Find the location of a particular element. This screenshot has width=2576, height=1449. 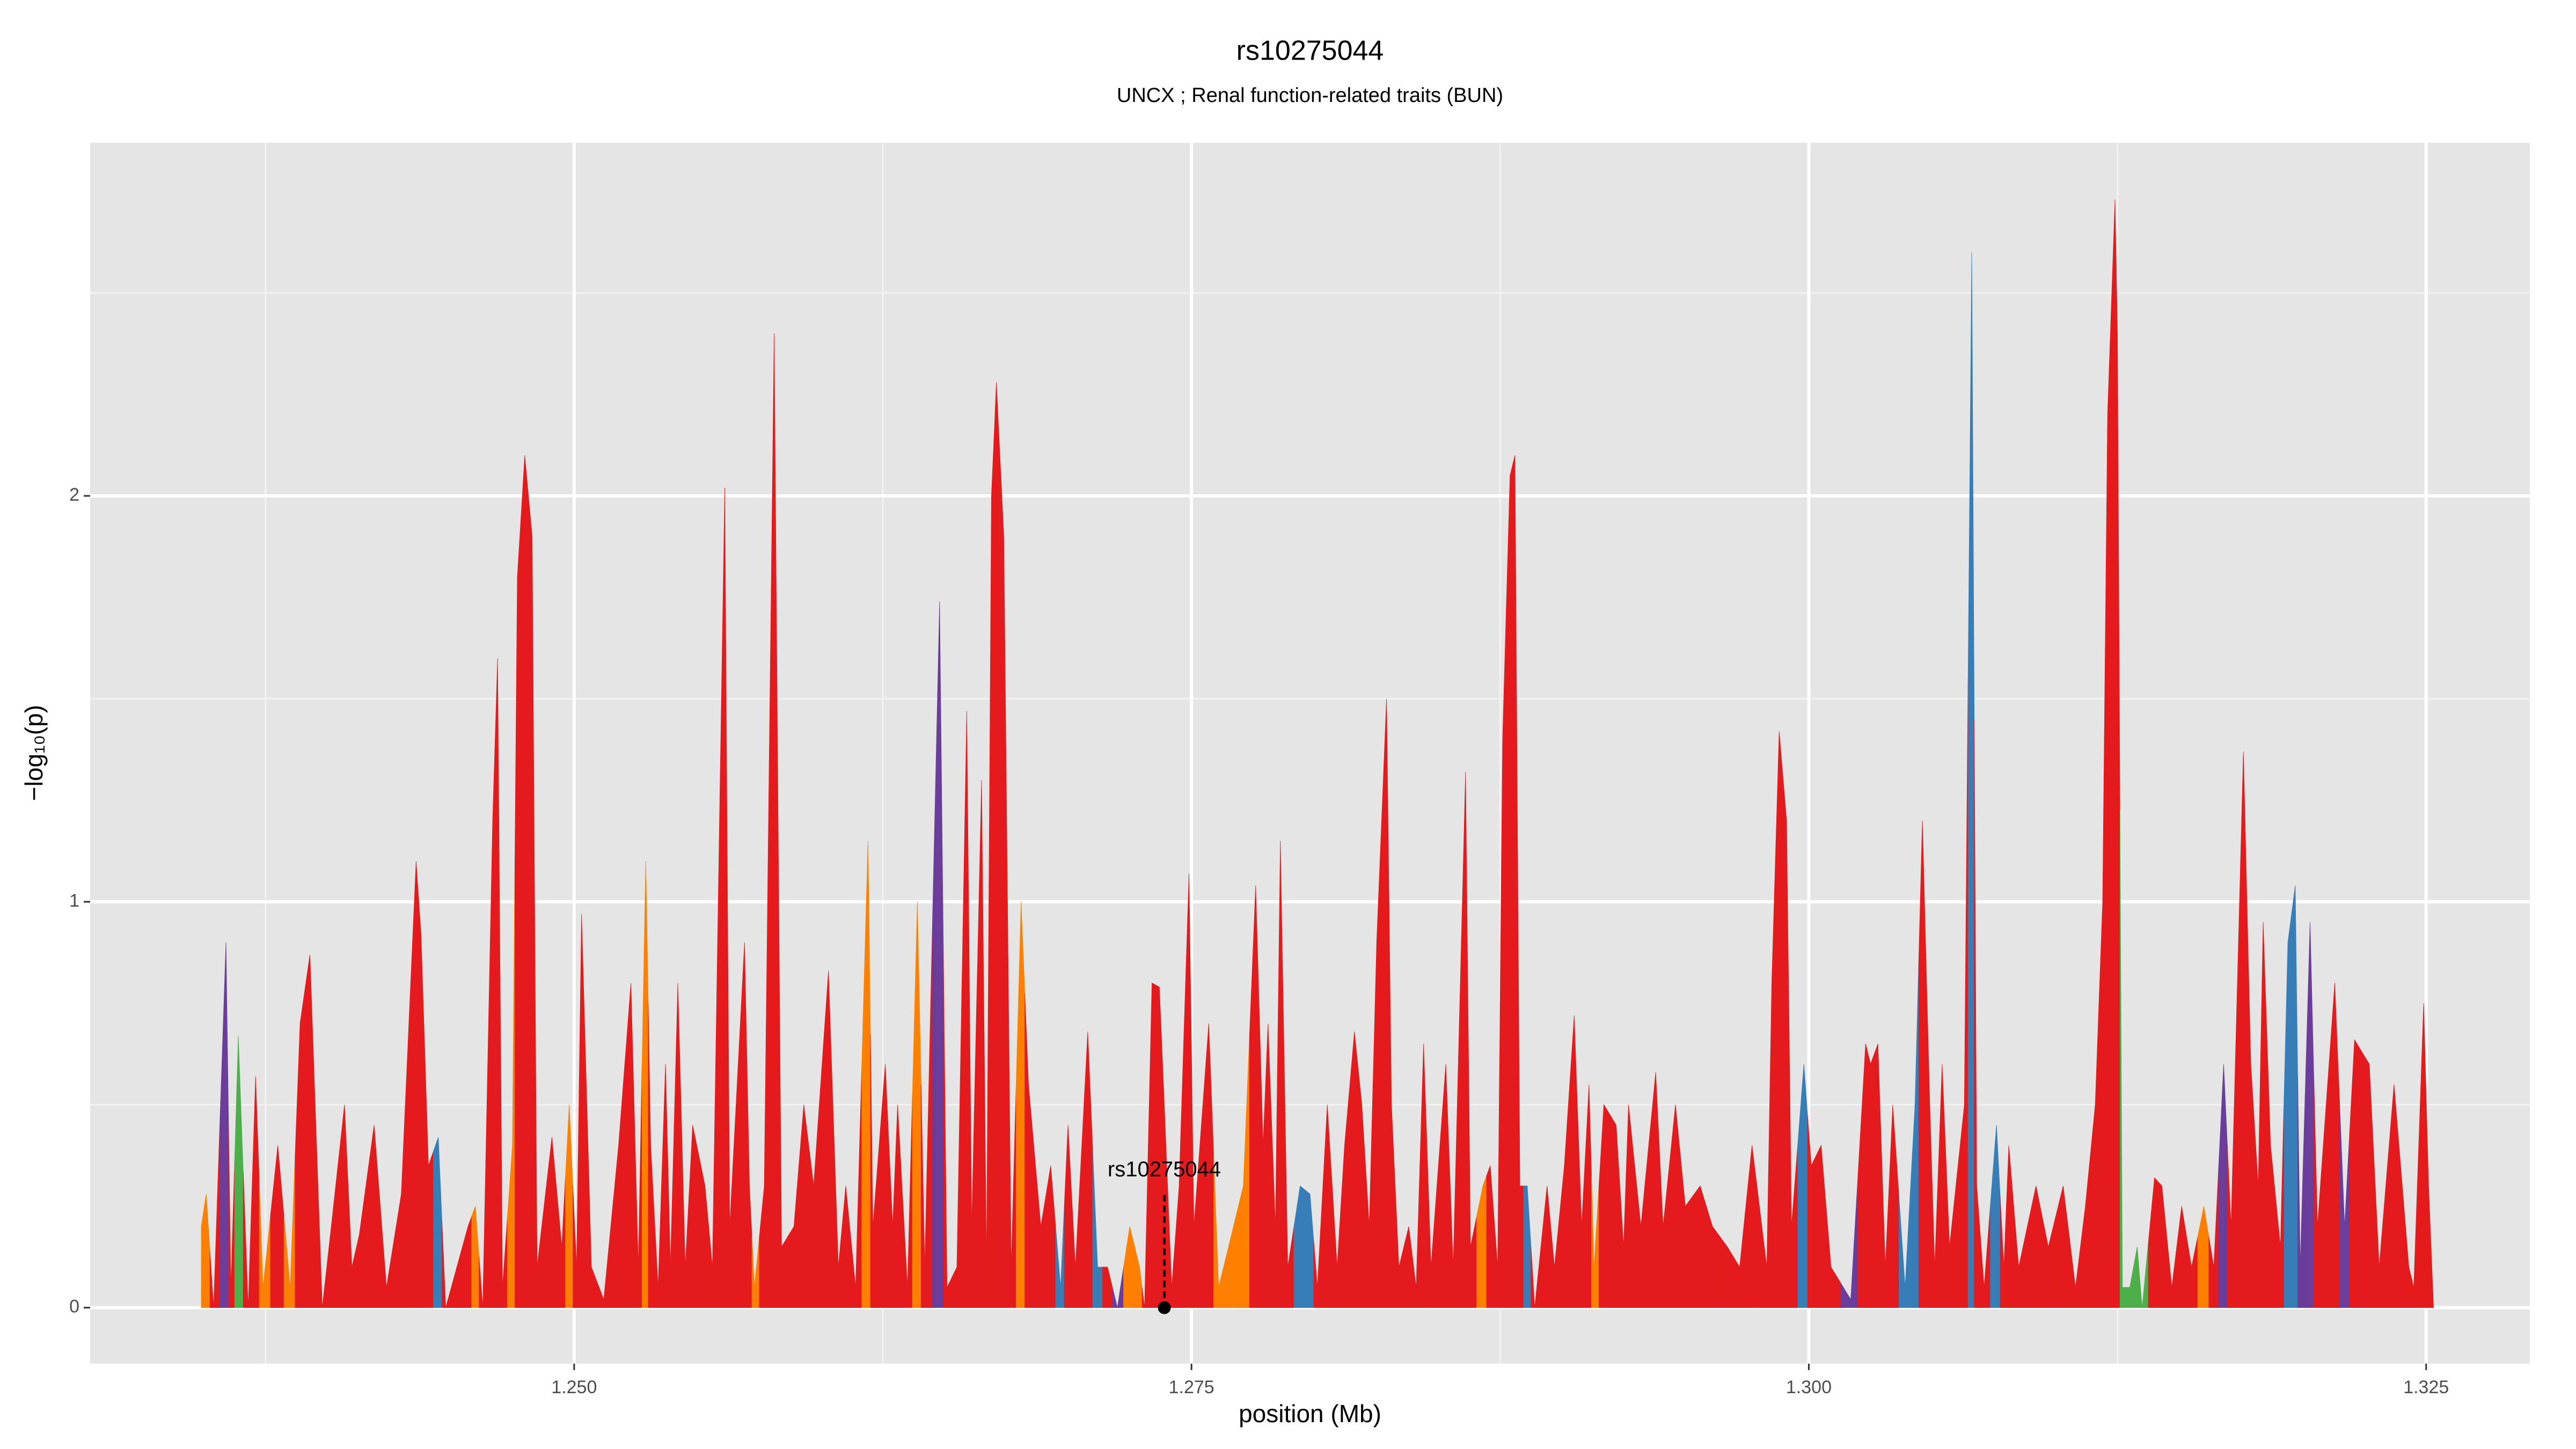

chart-title: rs10275044 is located at coordinates (1310, 51).